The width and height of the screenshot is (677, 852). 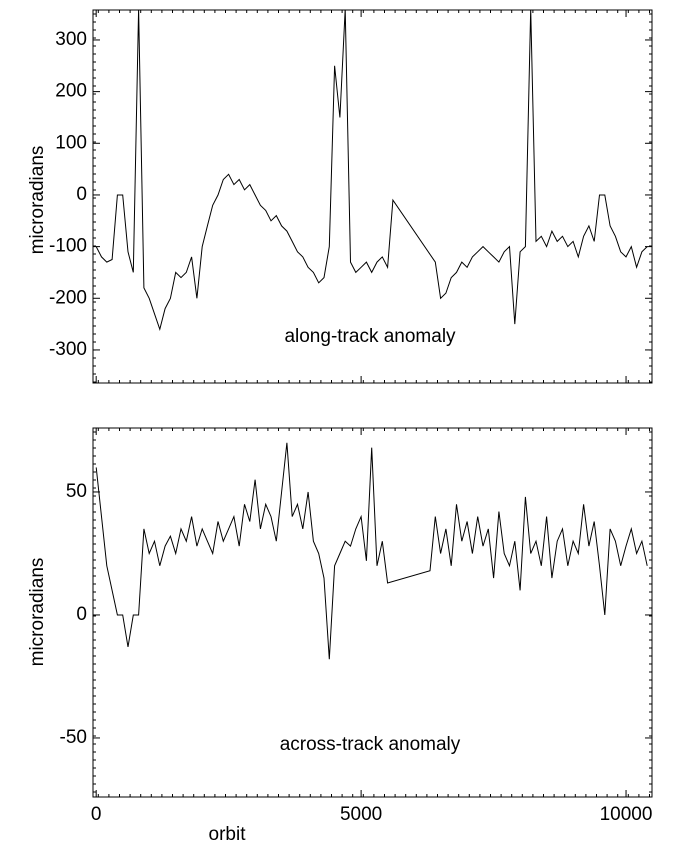 What do you see at coordinates (228, 834) in the screenshot?
I see `x-axis-label: orbit` at bounding box center [228, 834].